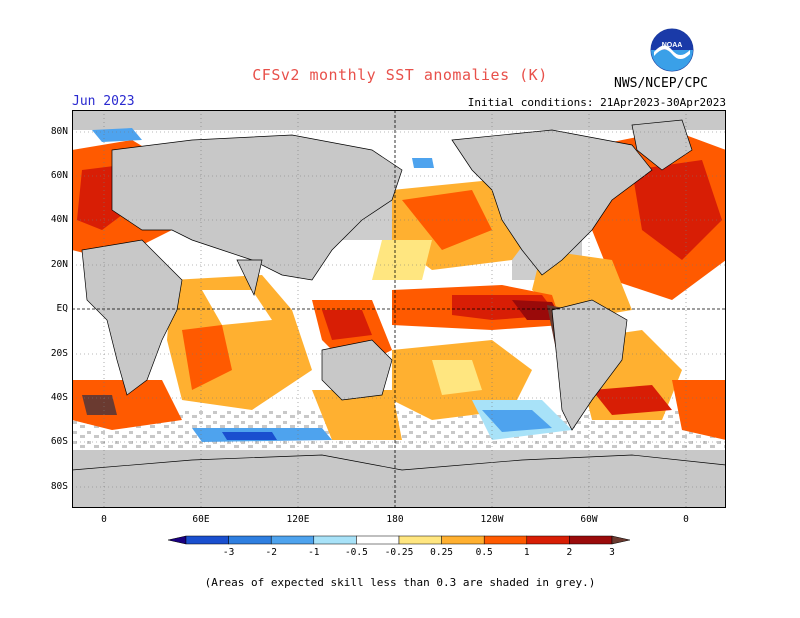  I want to click on colorbar-label: -2, so click(270, 552).